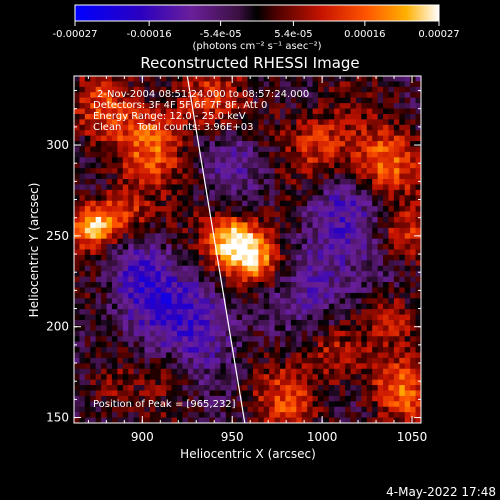 This screenshot has height=500, width=500. Describe the element at coordinates (57, 236) in the screenshot. I see `y-tick-label: 250` at that location.